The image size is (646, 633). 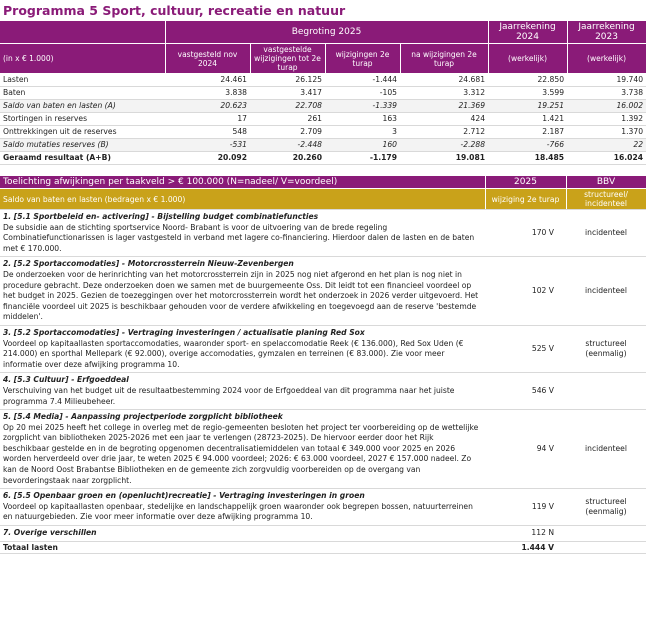 What do you see at coordinates (82, 158) in the screenshot?
I see `row-label: Geraamd resultaat (A+B)` at bounding box center [82, 158].